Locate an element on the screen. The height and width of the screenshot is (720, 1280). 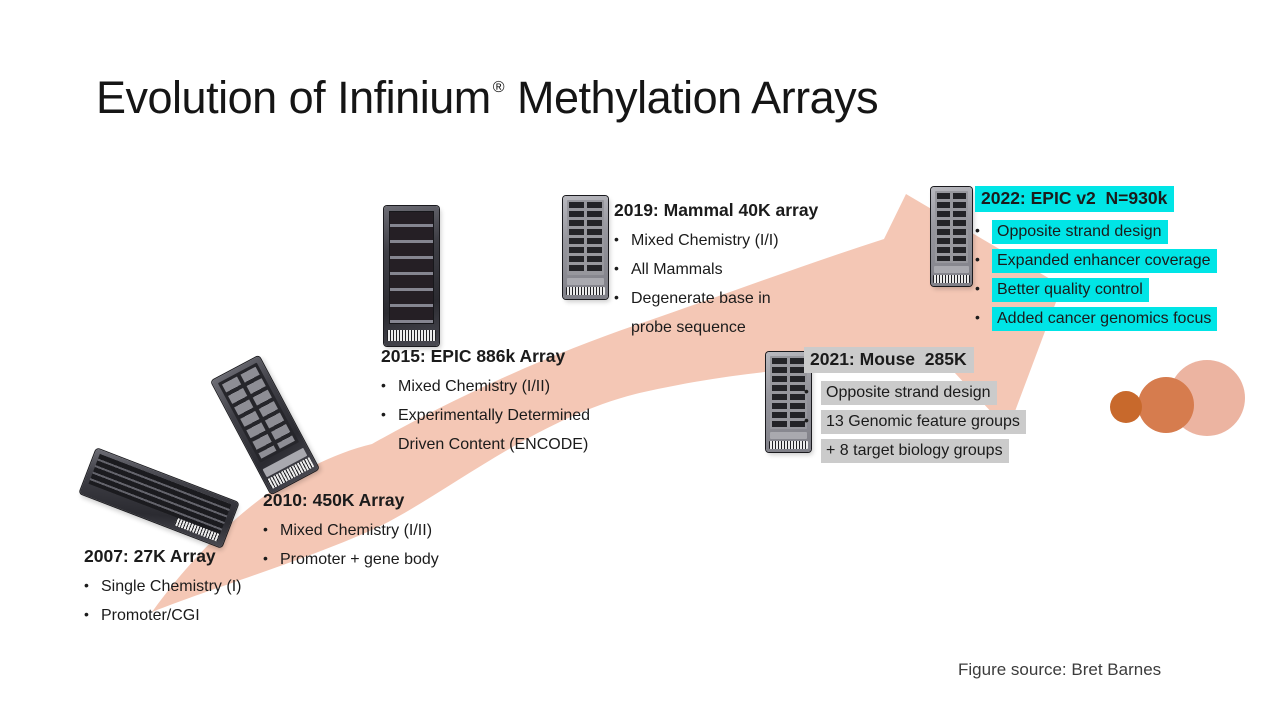
milestone-2019-heading: 2019: Mammal 40K array is located at coordinates (716, 210).